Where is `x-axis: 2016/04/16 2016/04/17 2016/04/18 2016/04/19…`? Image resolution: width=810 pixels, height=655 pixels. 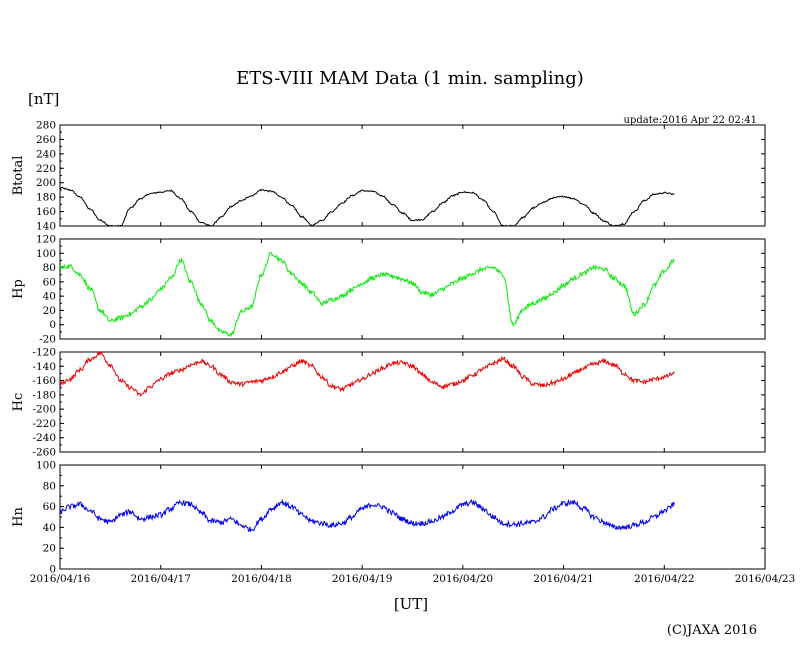 x-axis: 2016/04/16 2016/04/17 2016/04/18 2016/04/19… is located at coordinates (413, 579).